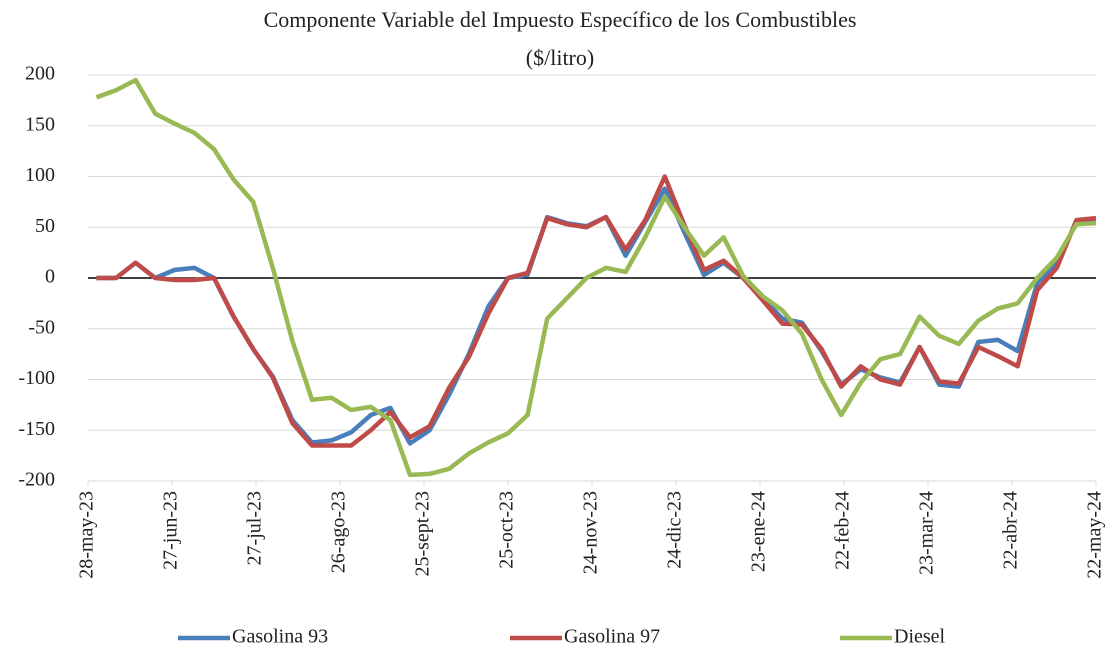 Image resolution: width=1111 pixels, height=653 pixels. I want to click on legend-label: Gasolina 93, so click(280, 637).